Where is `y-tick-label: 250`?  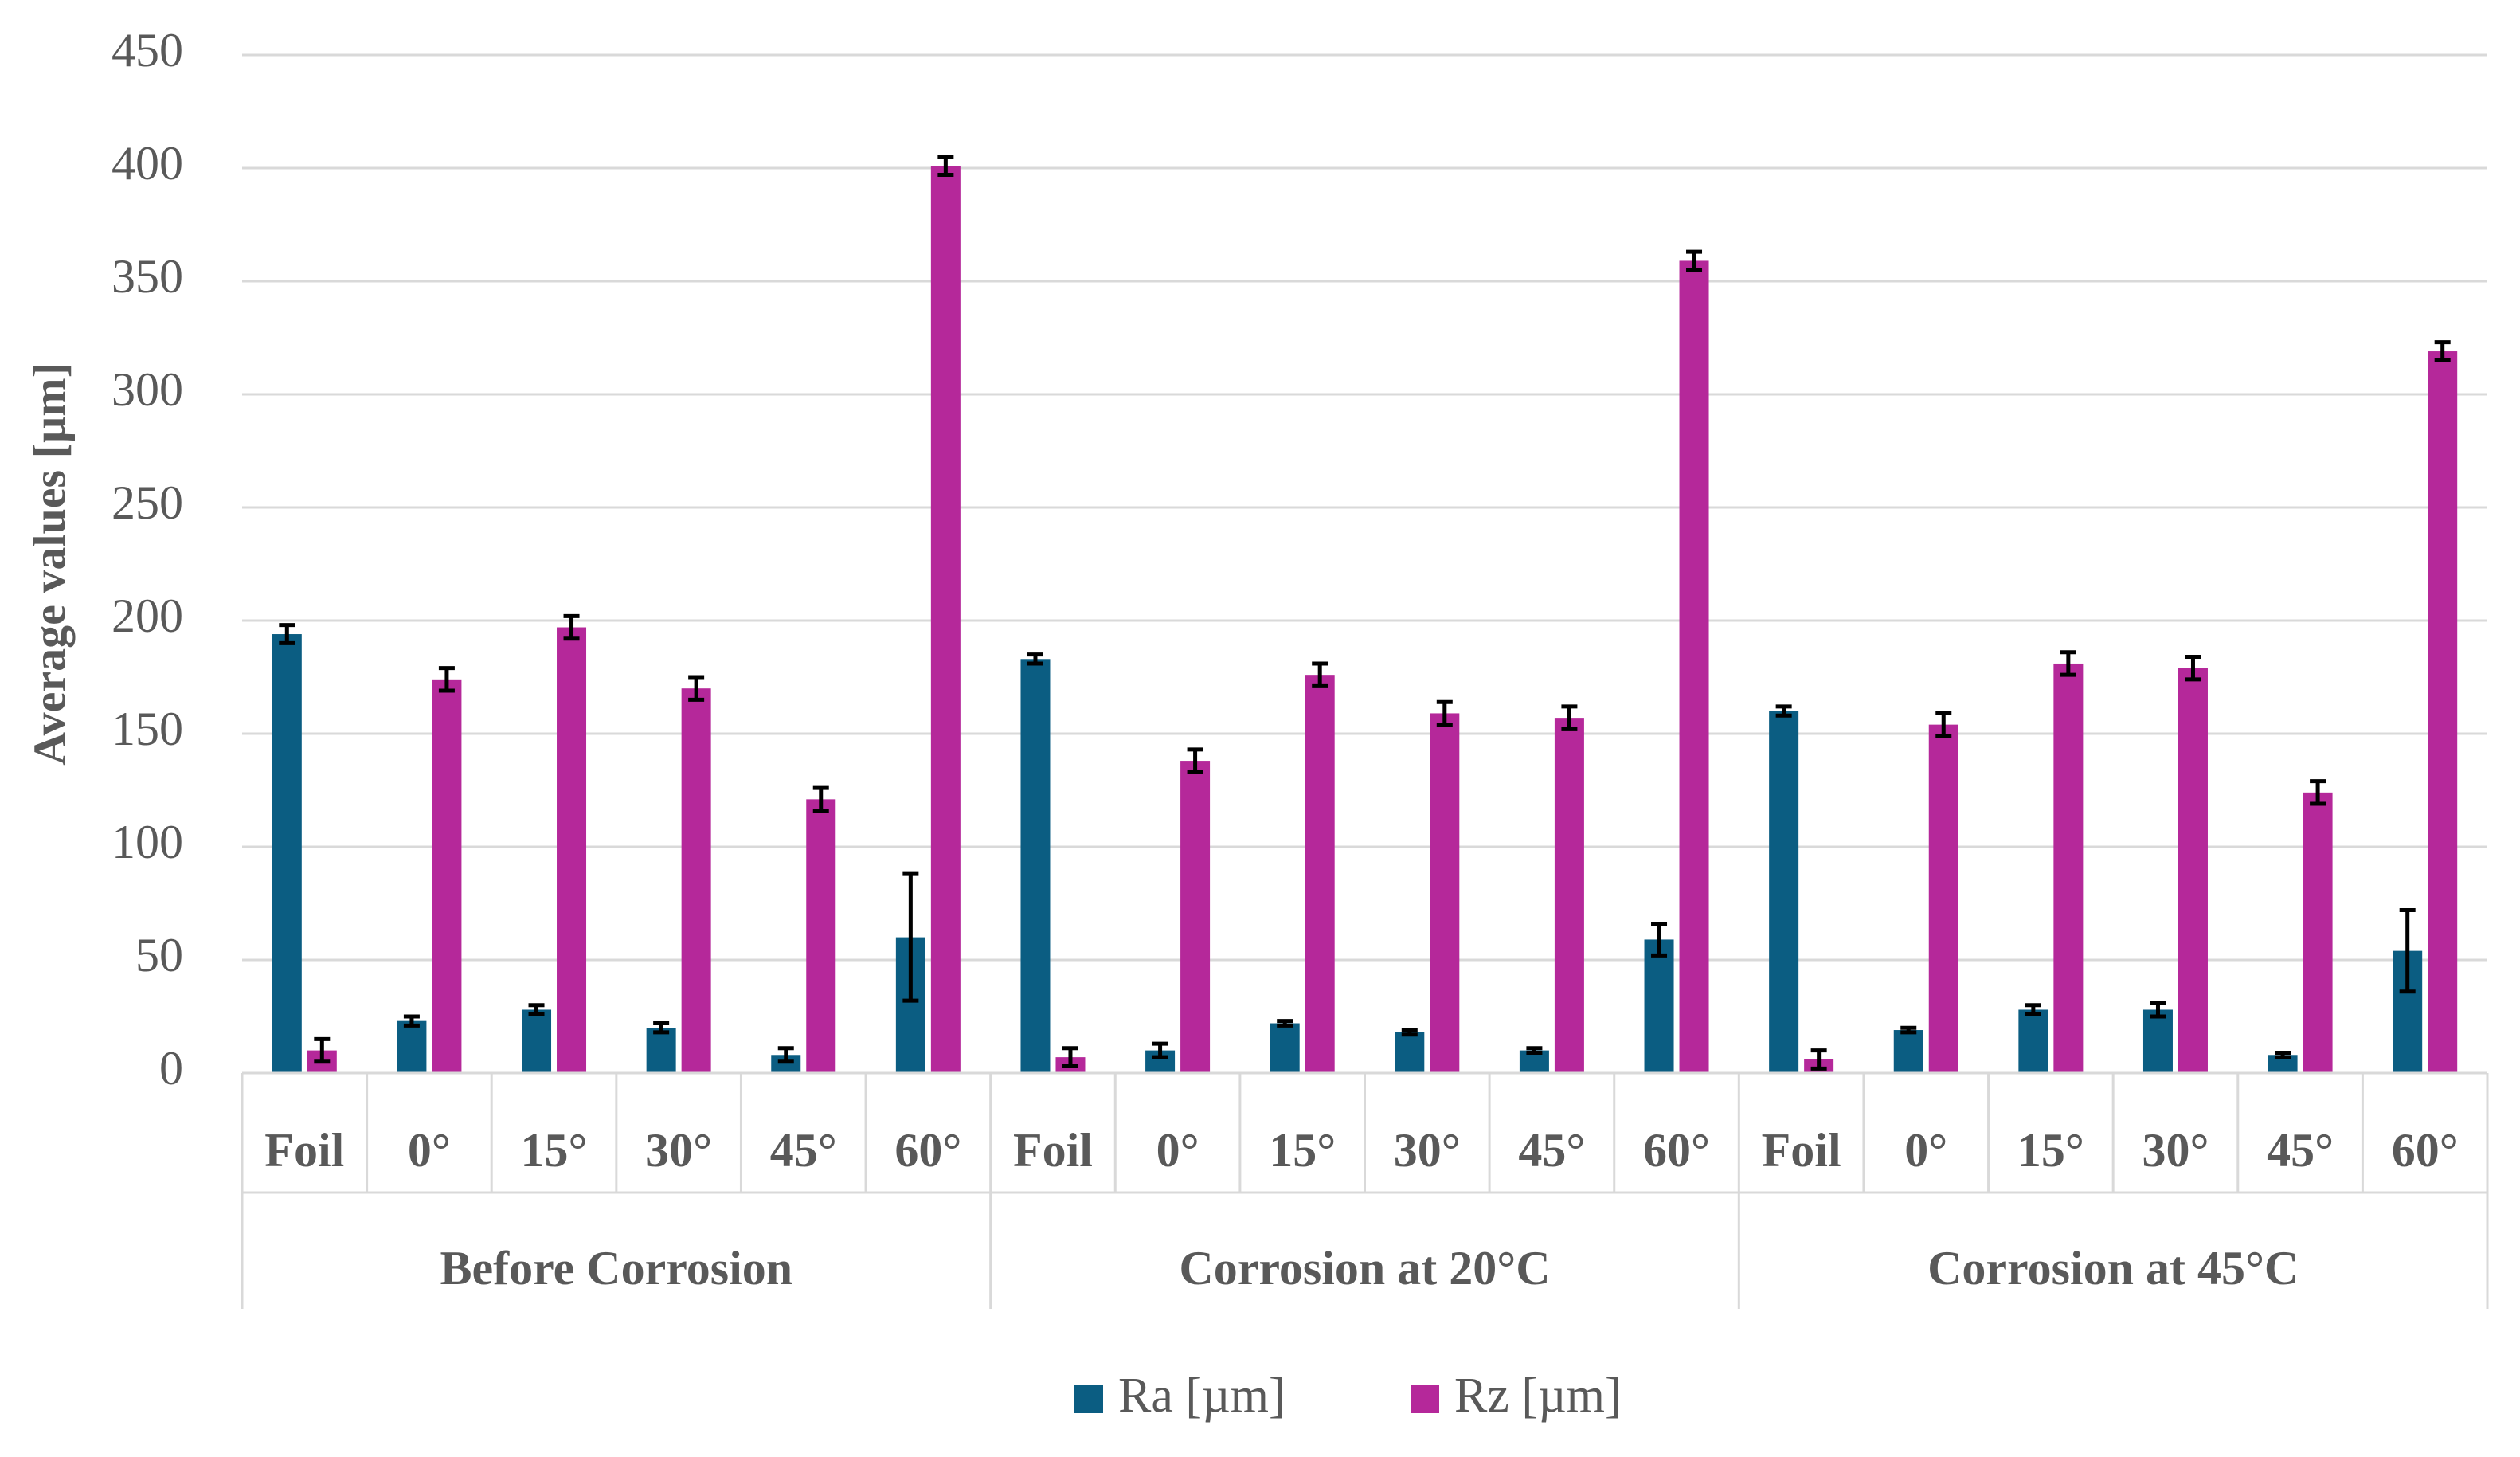
y-tick-label: 250 is located at coordinates (147, 502).